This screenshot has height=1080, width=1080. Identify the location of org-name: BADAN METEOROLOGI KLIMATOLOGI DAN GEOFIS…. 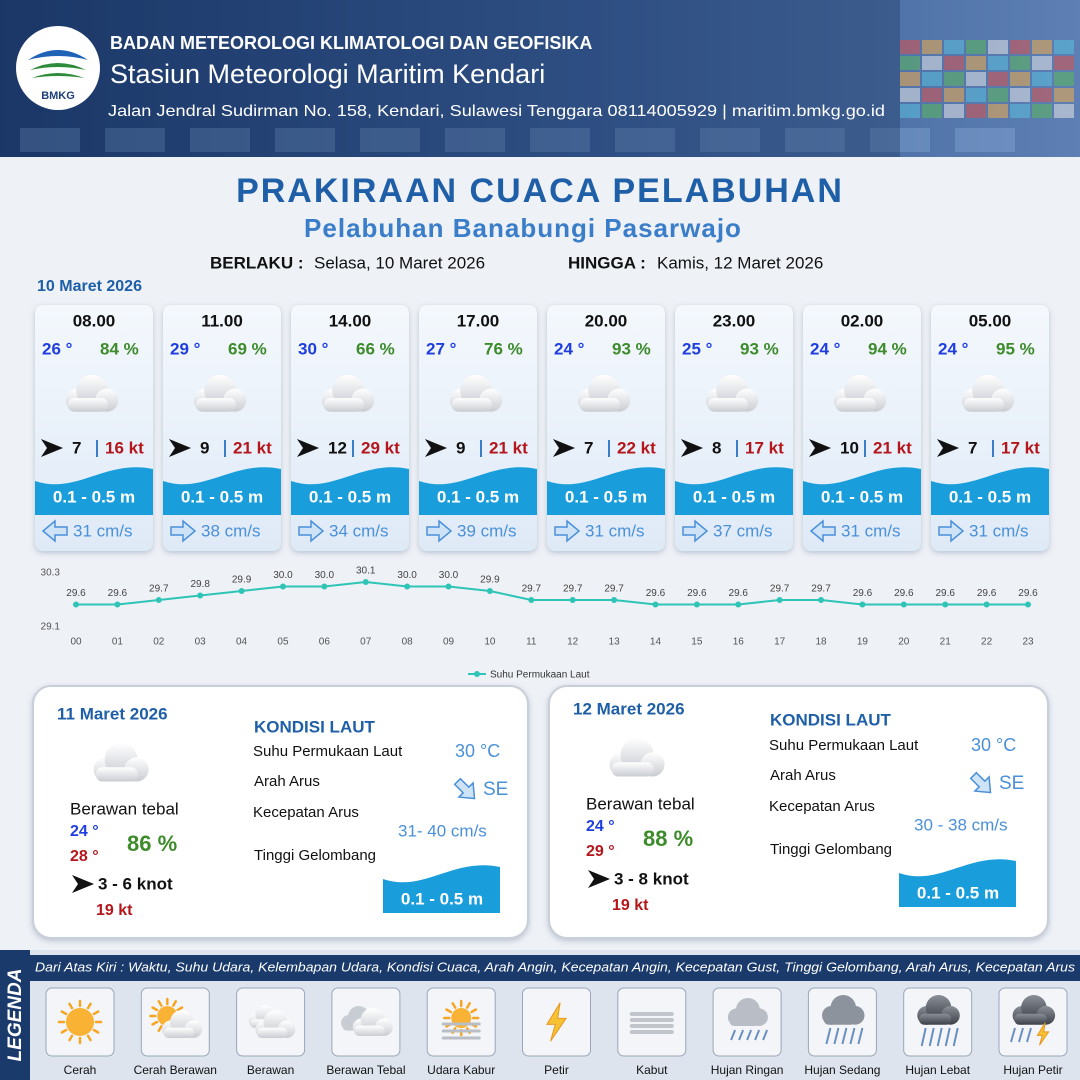
(351, 43).